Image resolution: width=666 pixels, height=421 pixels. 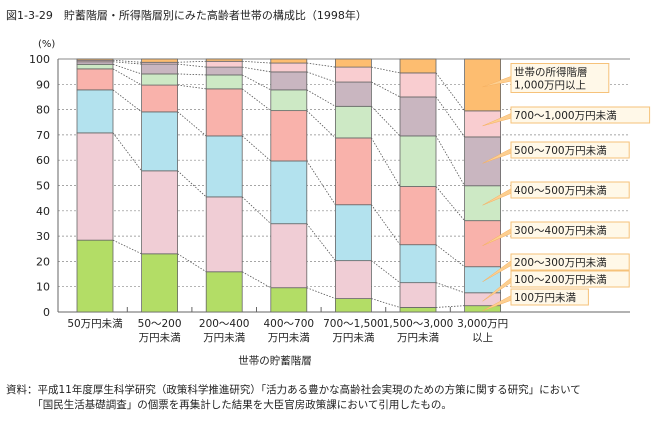 What do you see at coordinates (160, 324) in the screenshot?
I see `x-tick-label: 50〜200` at bounding box center [160, 324].